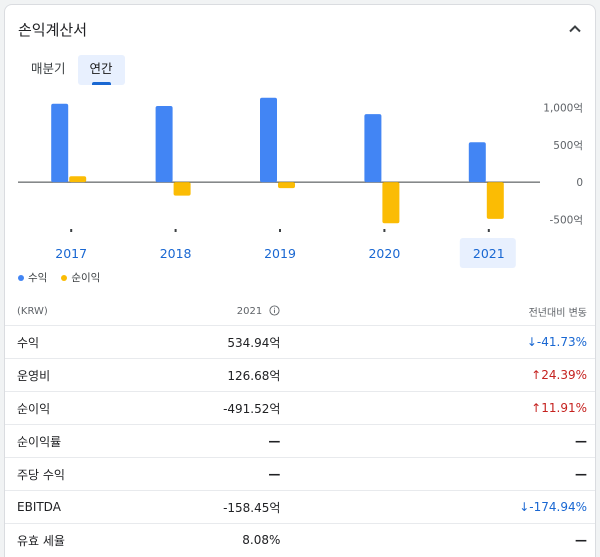  Describe the element at coordinates (32, 277) in the screenshot. I see `legend-item-revenue: 수익` at that location.